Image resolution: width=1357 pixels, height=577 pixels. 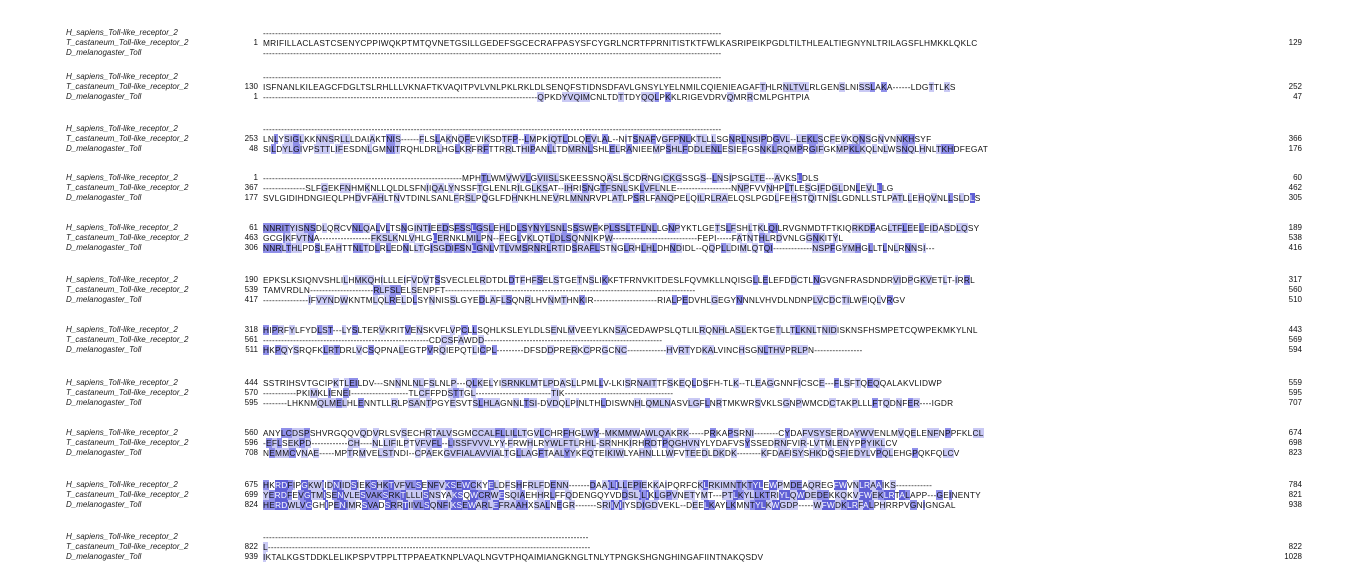 What do you see at coordinates (1295, 289) in the screenshot?
I see `end-position: 560` at bounding box center [1295, 289].